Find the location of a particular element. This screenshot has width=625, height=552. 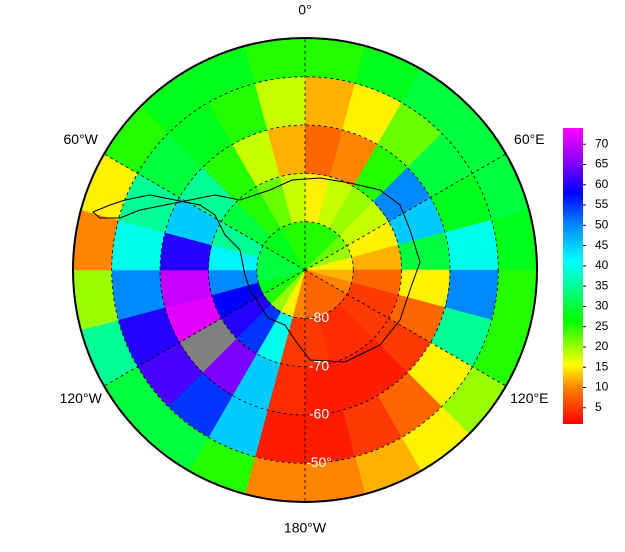

colorbar-tick-label: 50 is located at coordinates (602, 224).